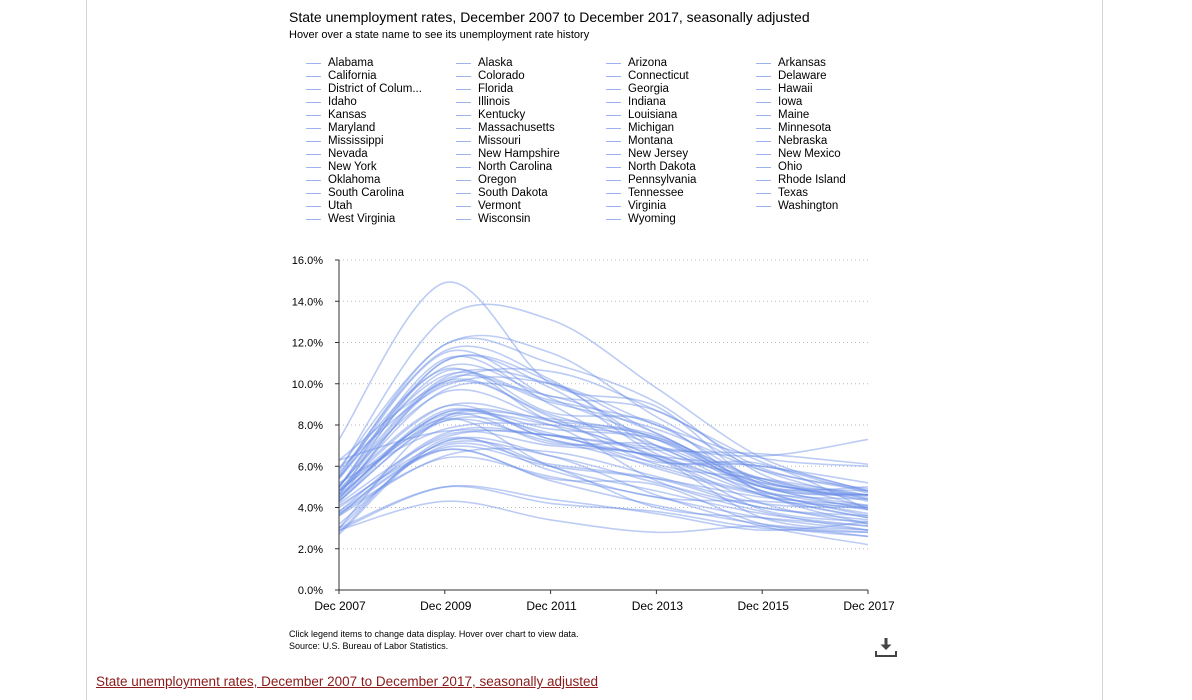 The width and height of the screenshot is (1192, 700). What do you see at coordinates (490, 76) in the screenshot?
I see `legend-item-colorado: Colorado` at bounding box center [490, 76].